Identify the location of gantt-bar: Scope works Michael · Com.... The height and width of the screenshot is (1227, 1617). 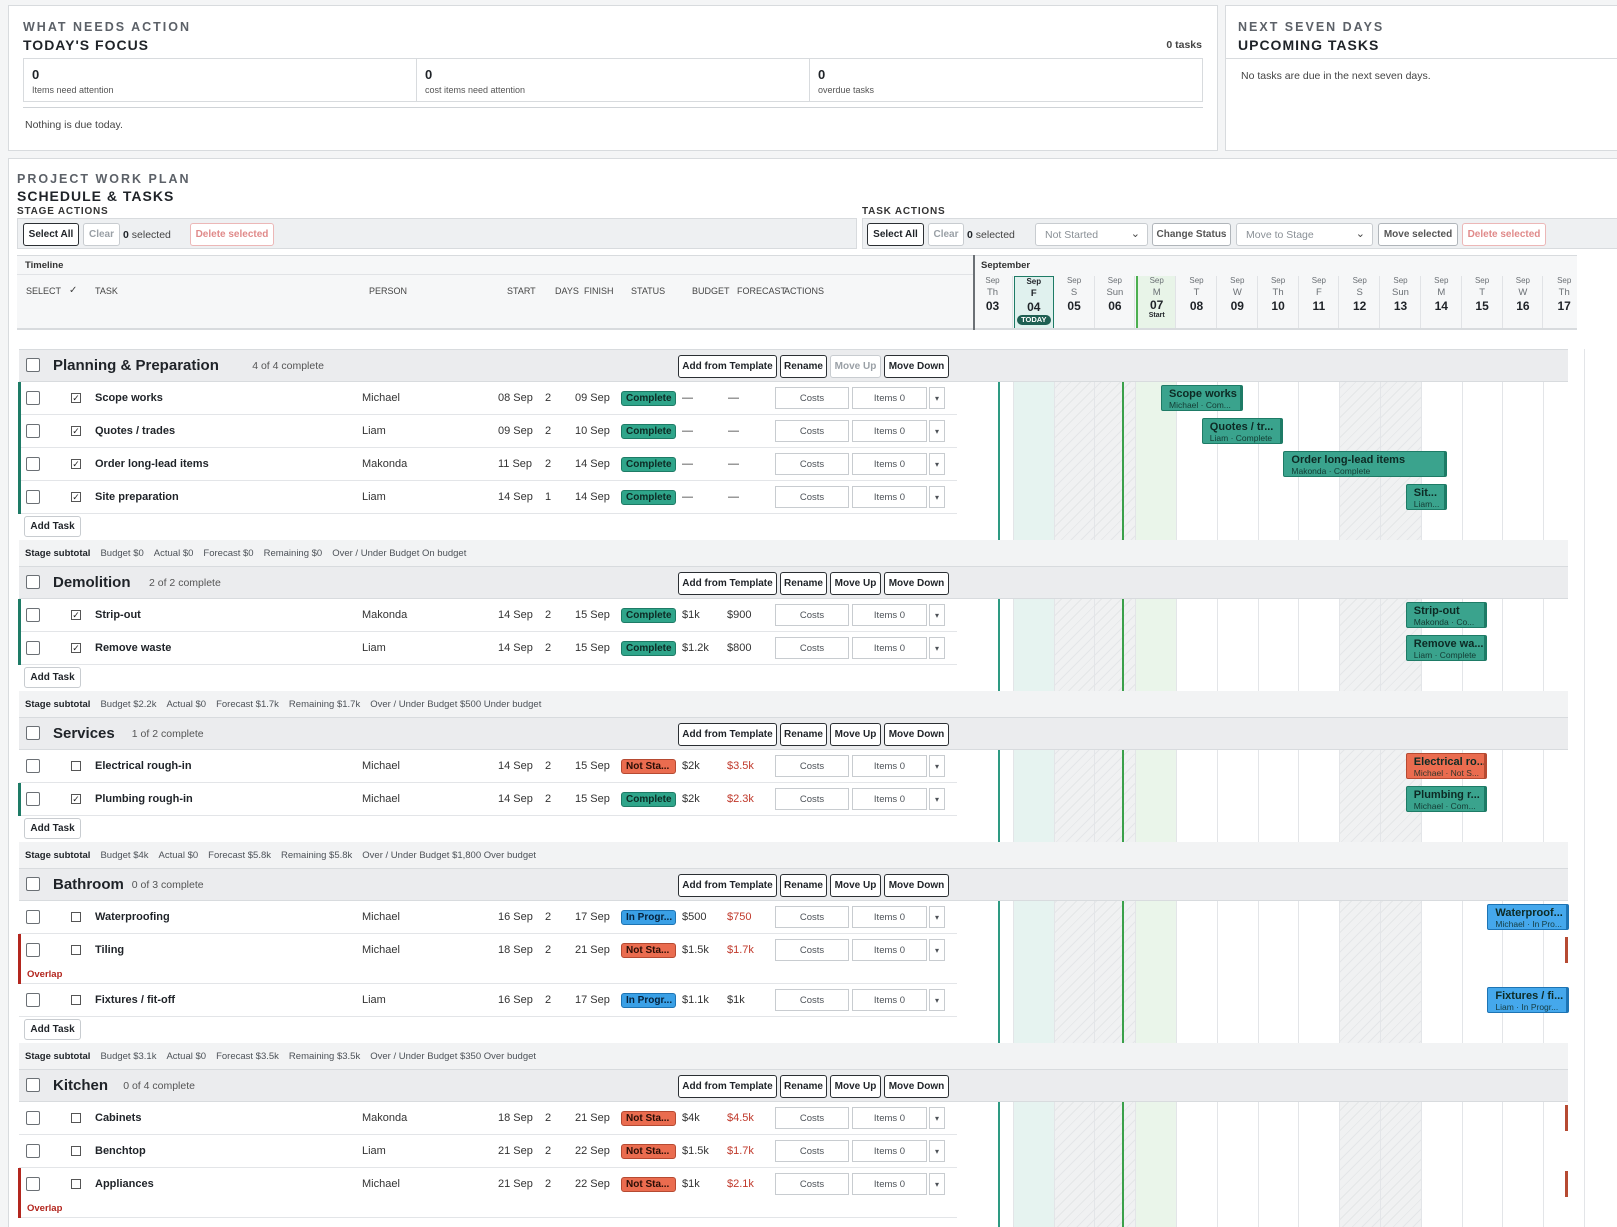
(1202, 398).